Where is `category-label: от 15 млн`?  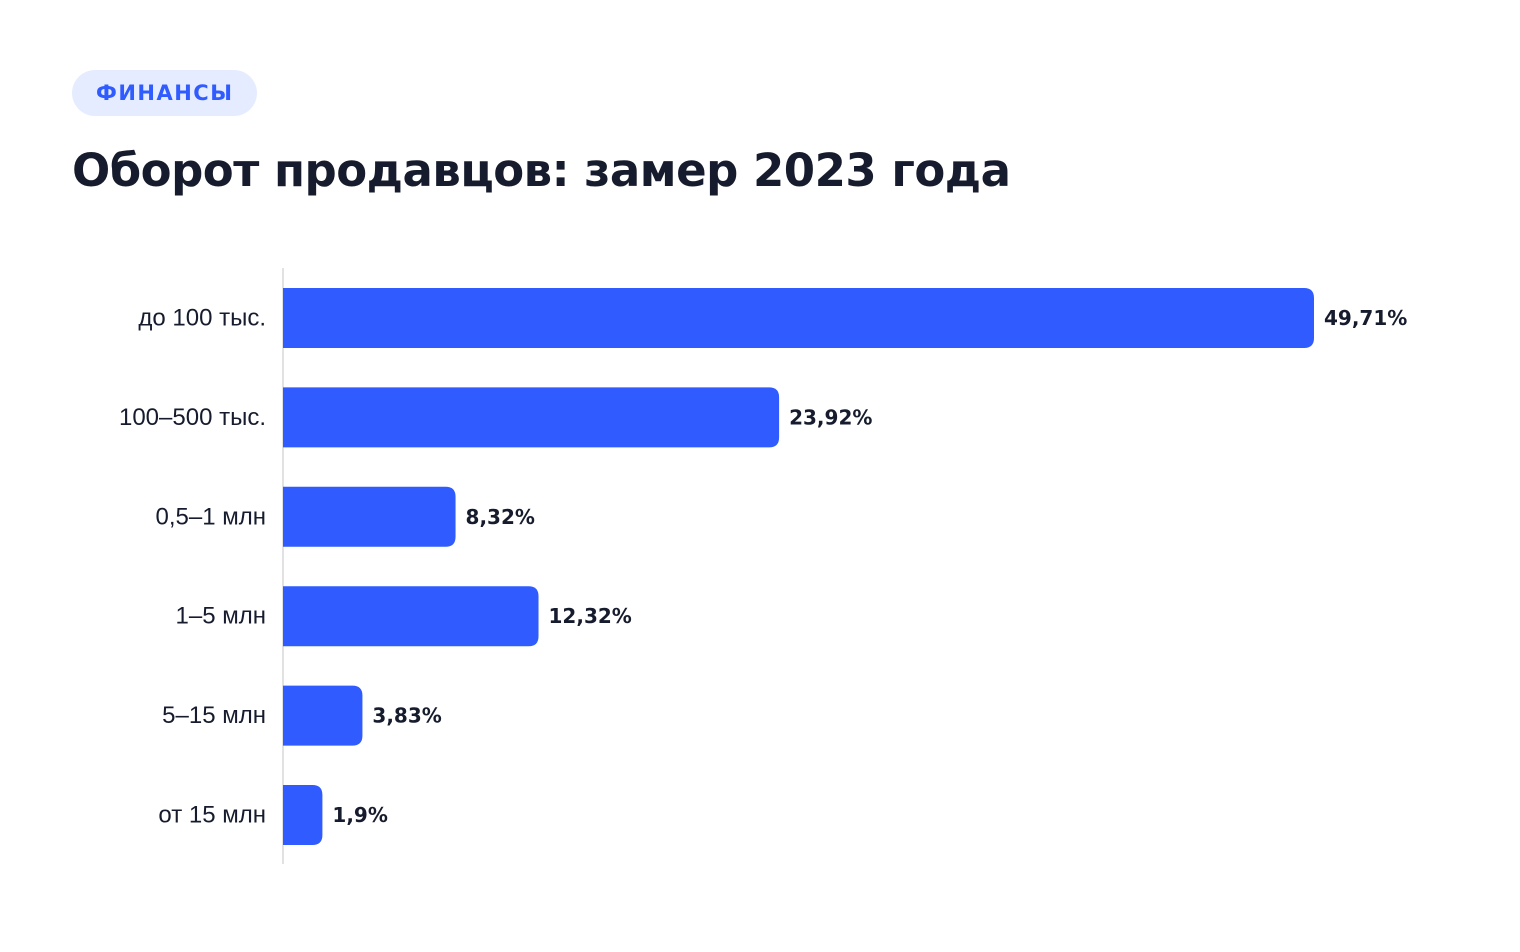
category-label: от 15 млн is located at coordinates (212, 815).